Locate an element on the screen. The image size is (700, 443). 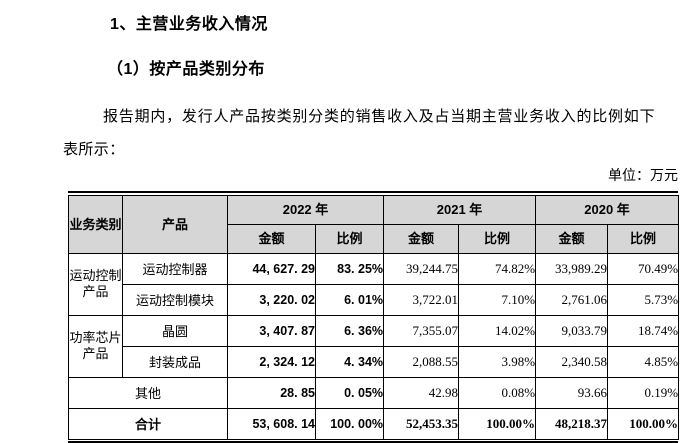
cell-ratio-2021: 14.02% is located at coordinates (497, 330).